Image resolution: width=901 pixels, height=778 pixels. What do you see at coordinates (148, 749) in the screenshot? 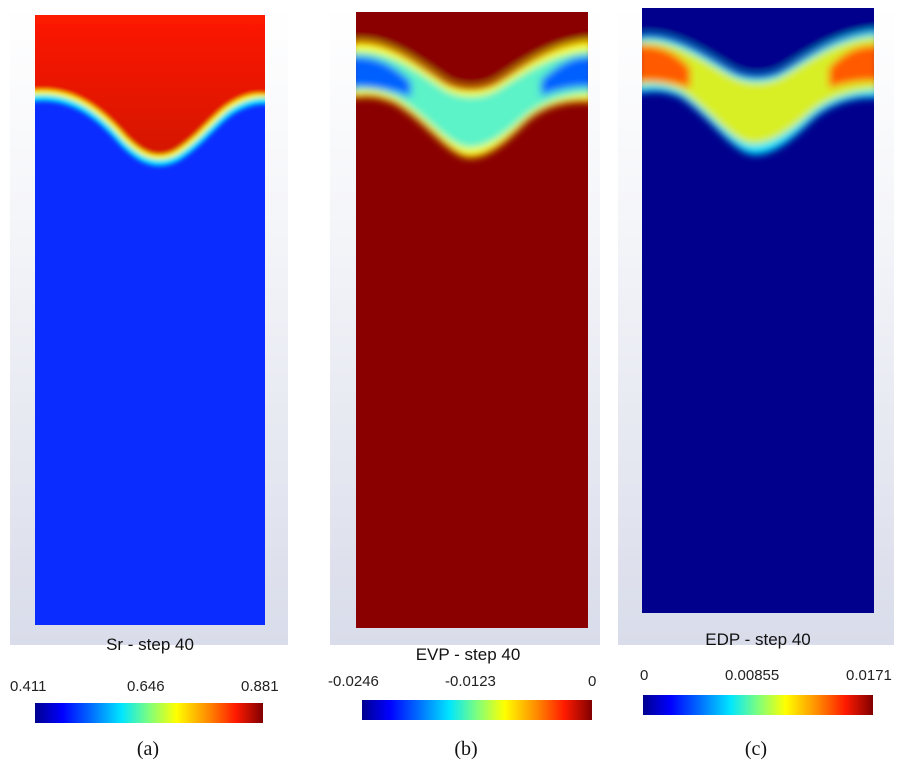
I see `panel-a-caption: (a)` at bounding box center [148, 749].